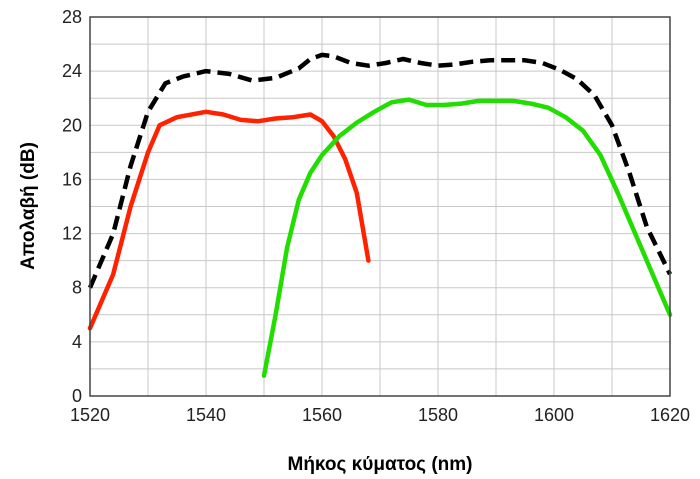 The height and width of the screenshot is (479, 700). What do you see at coordinates (72, 125) in the screenshot?
I see `y-tick-label: 20` at bounding box center [72, 125].